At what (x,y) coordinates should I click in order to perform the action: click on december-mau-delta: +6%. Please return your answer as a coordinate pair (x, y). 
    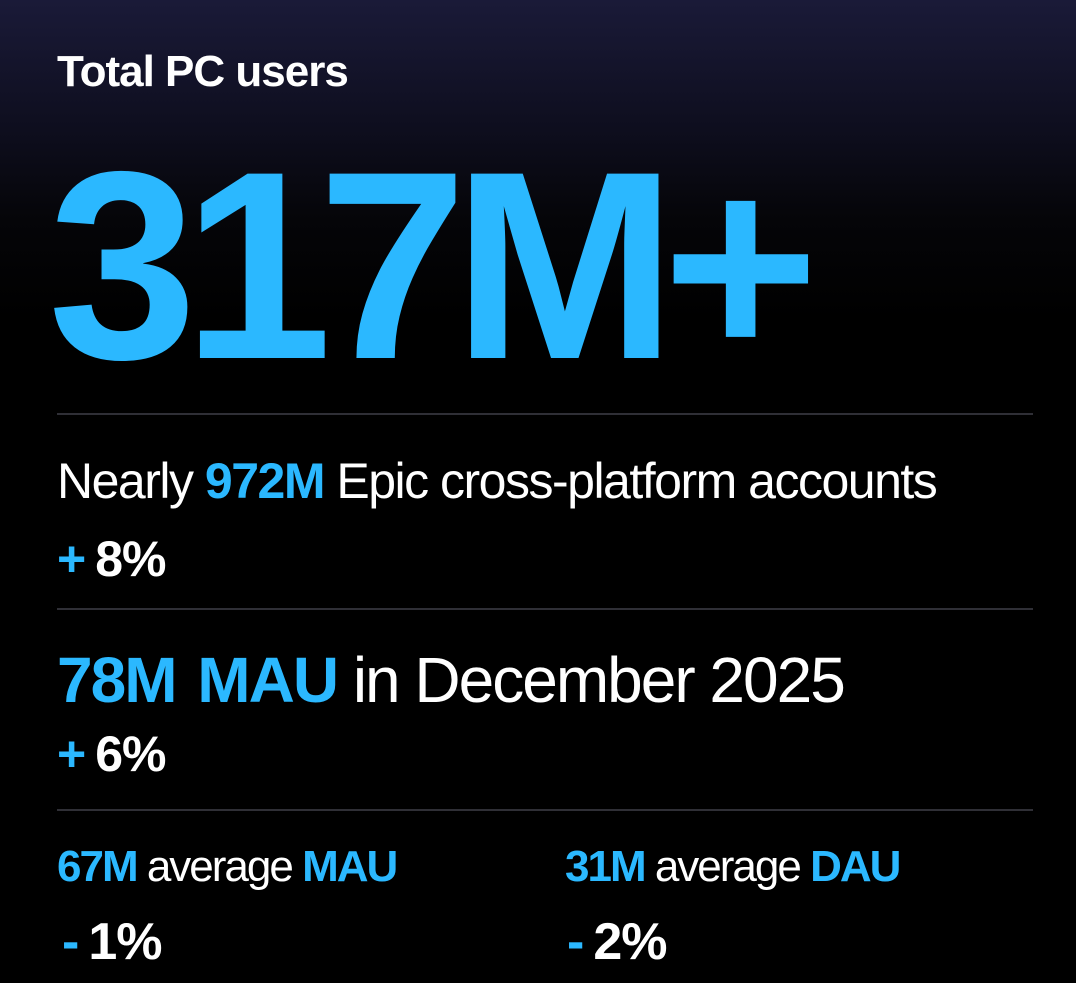
    Looking at the image, I should click on (111, 754).